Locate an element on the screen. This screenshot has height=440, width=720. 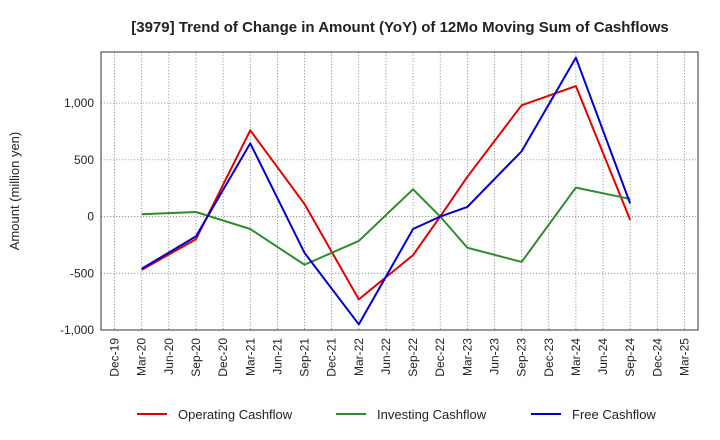
x-tick-label: Dec-23 is located at coordinates (549, 357).